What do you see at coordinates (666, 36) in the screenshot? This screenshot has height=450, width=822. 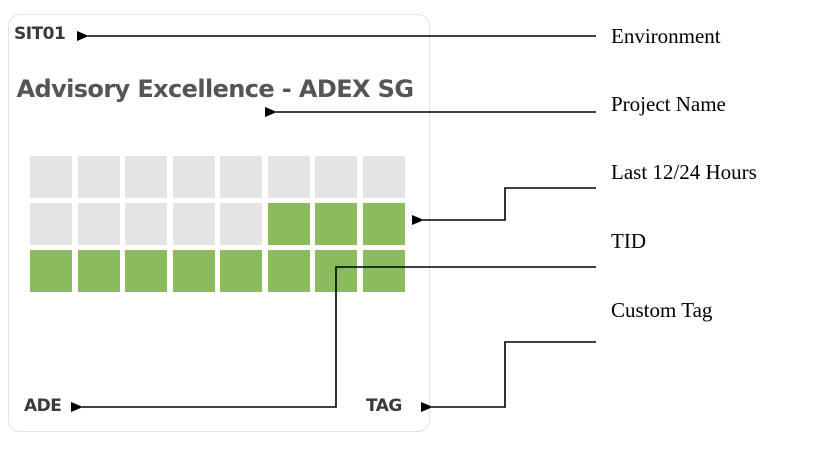 I see `legend-environment: Environment` at bounding box center [666, 36].